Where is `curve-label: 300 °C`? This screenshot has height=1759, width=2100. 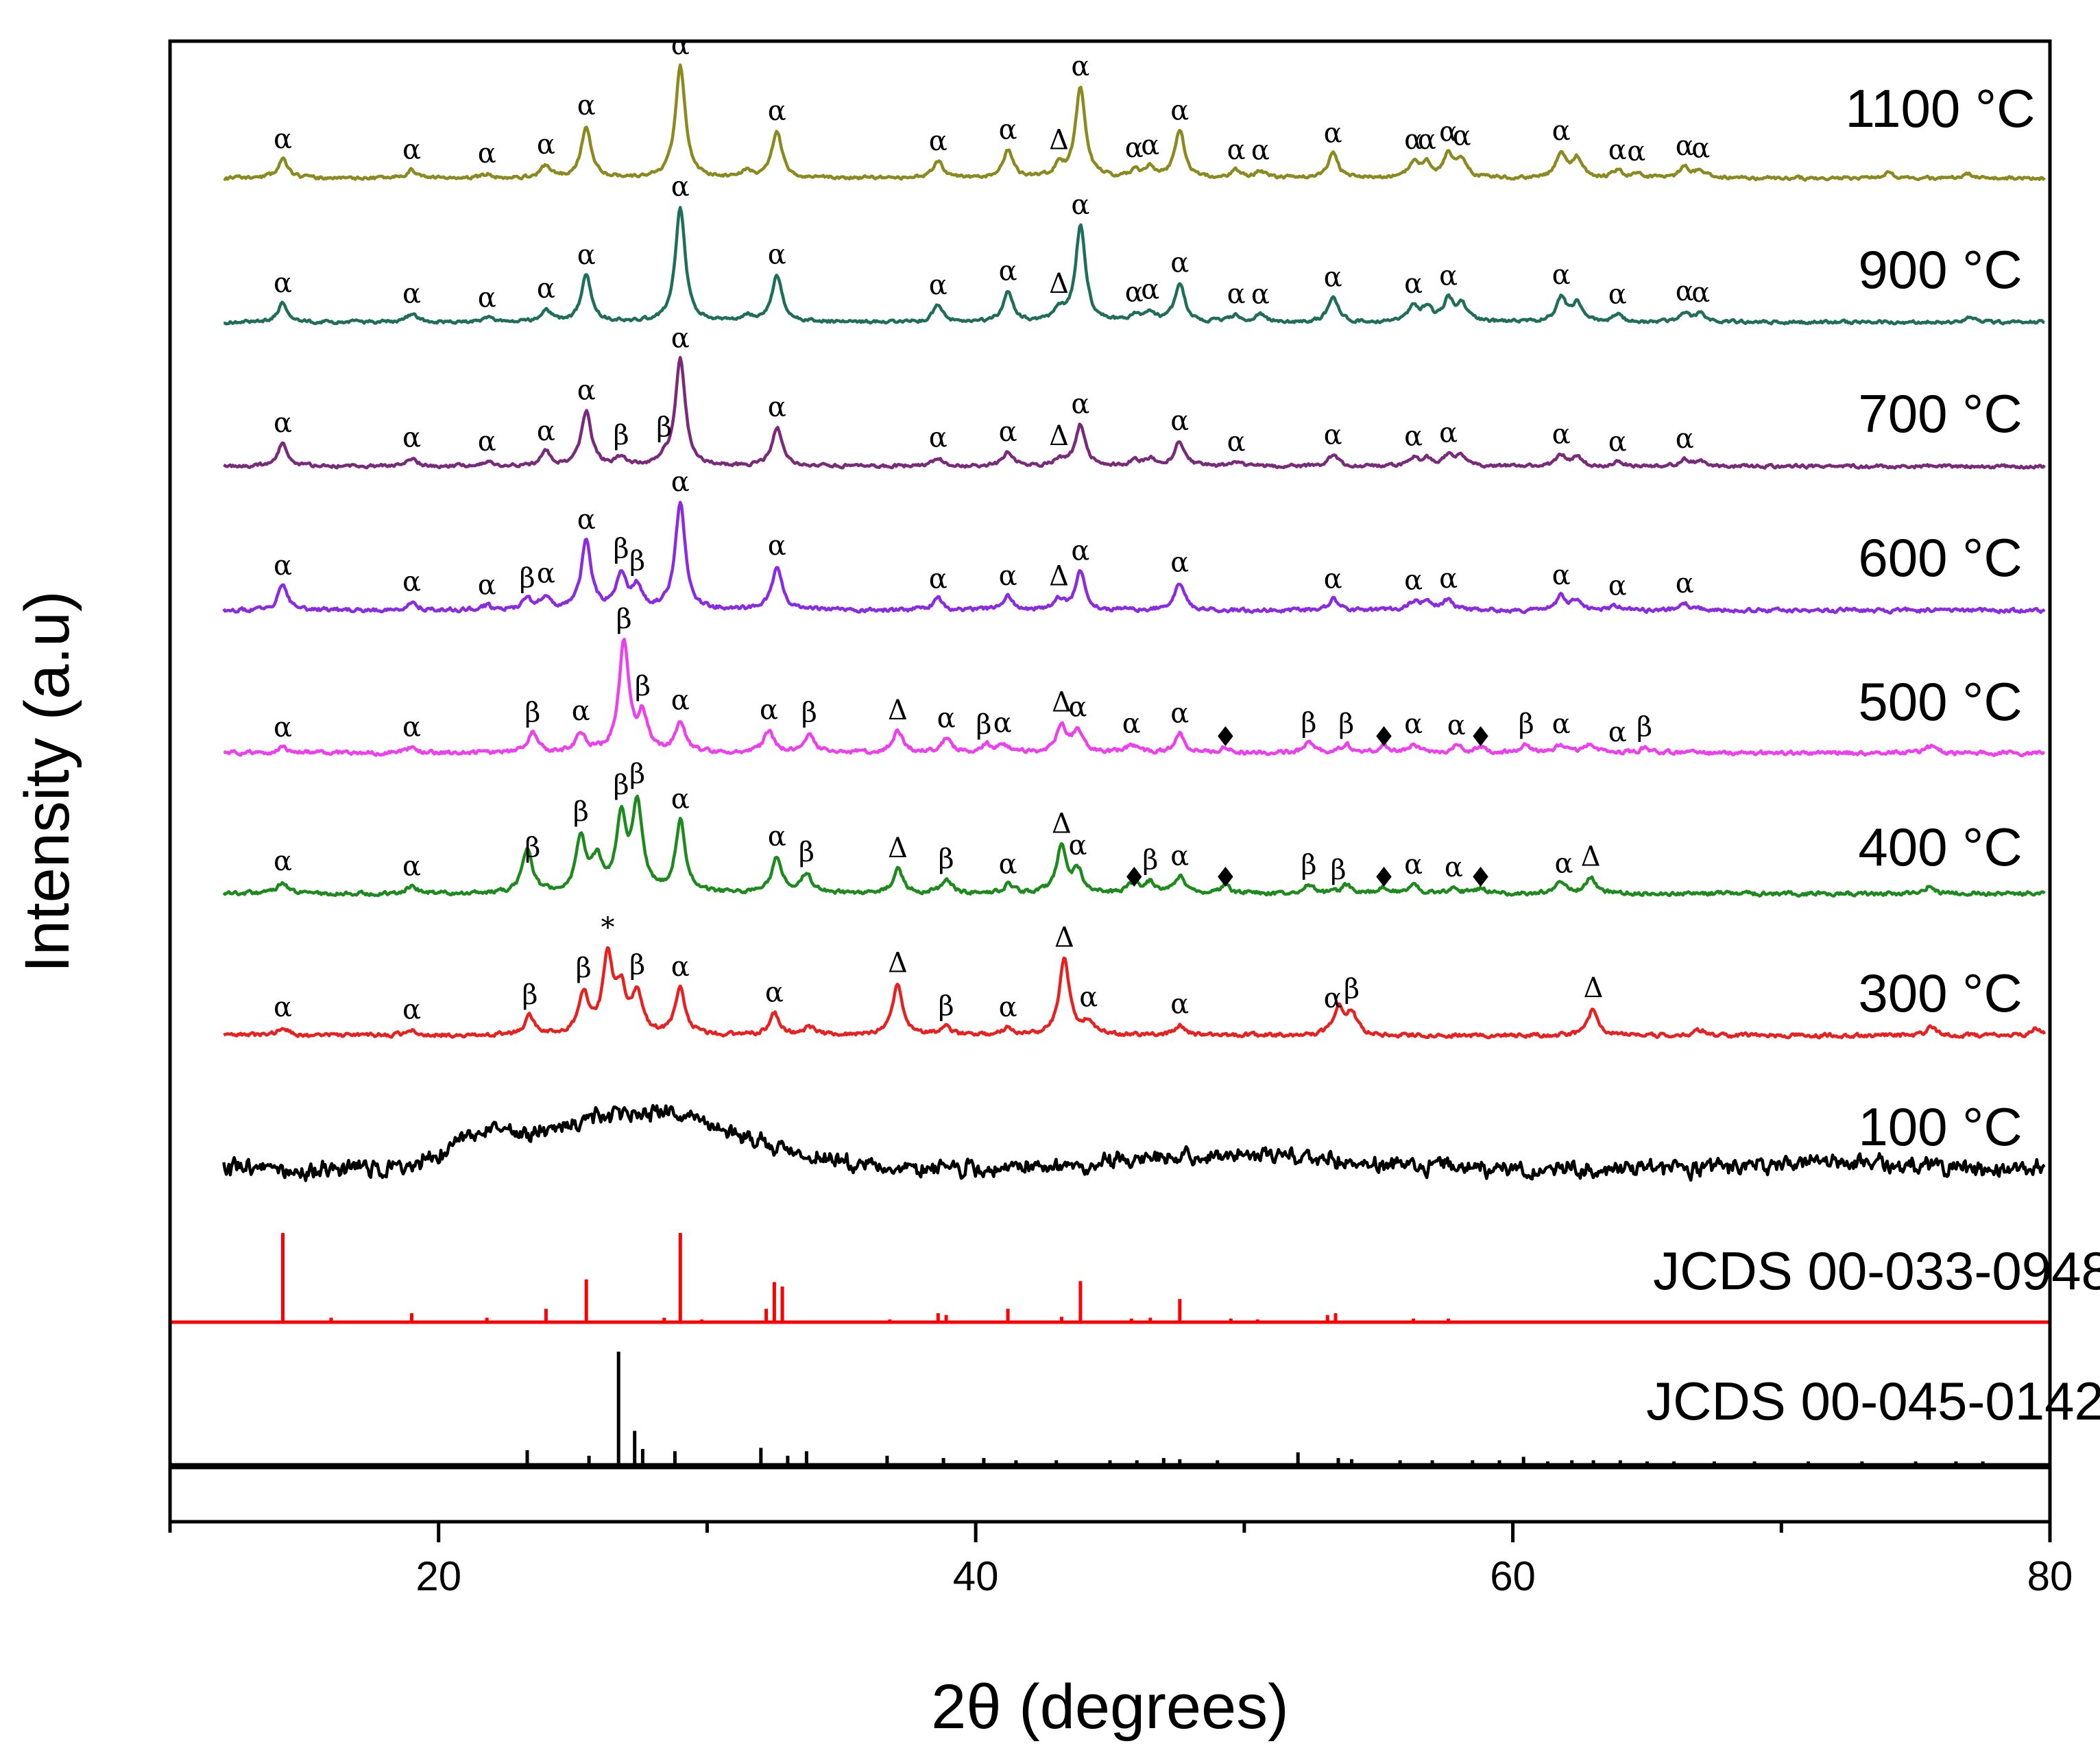
curve-label: 300 °C is located at coordinates (1940, 993).